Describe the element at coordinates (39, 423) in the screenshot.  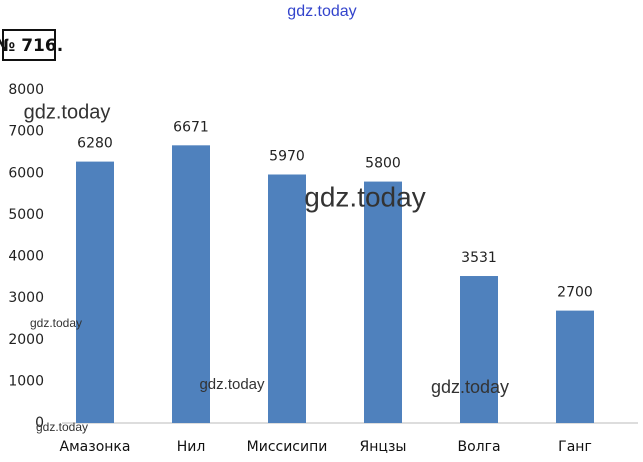
I see `y-tick-label: 0` at that location.